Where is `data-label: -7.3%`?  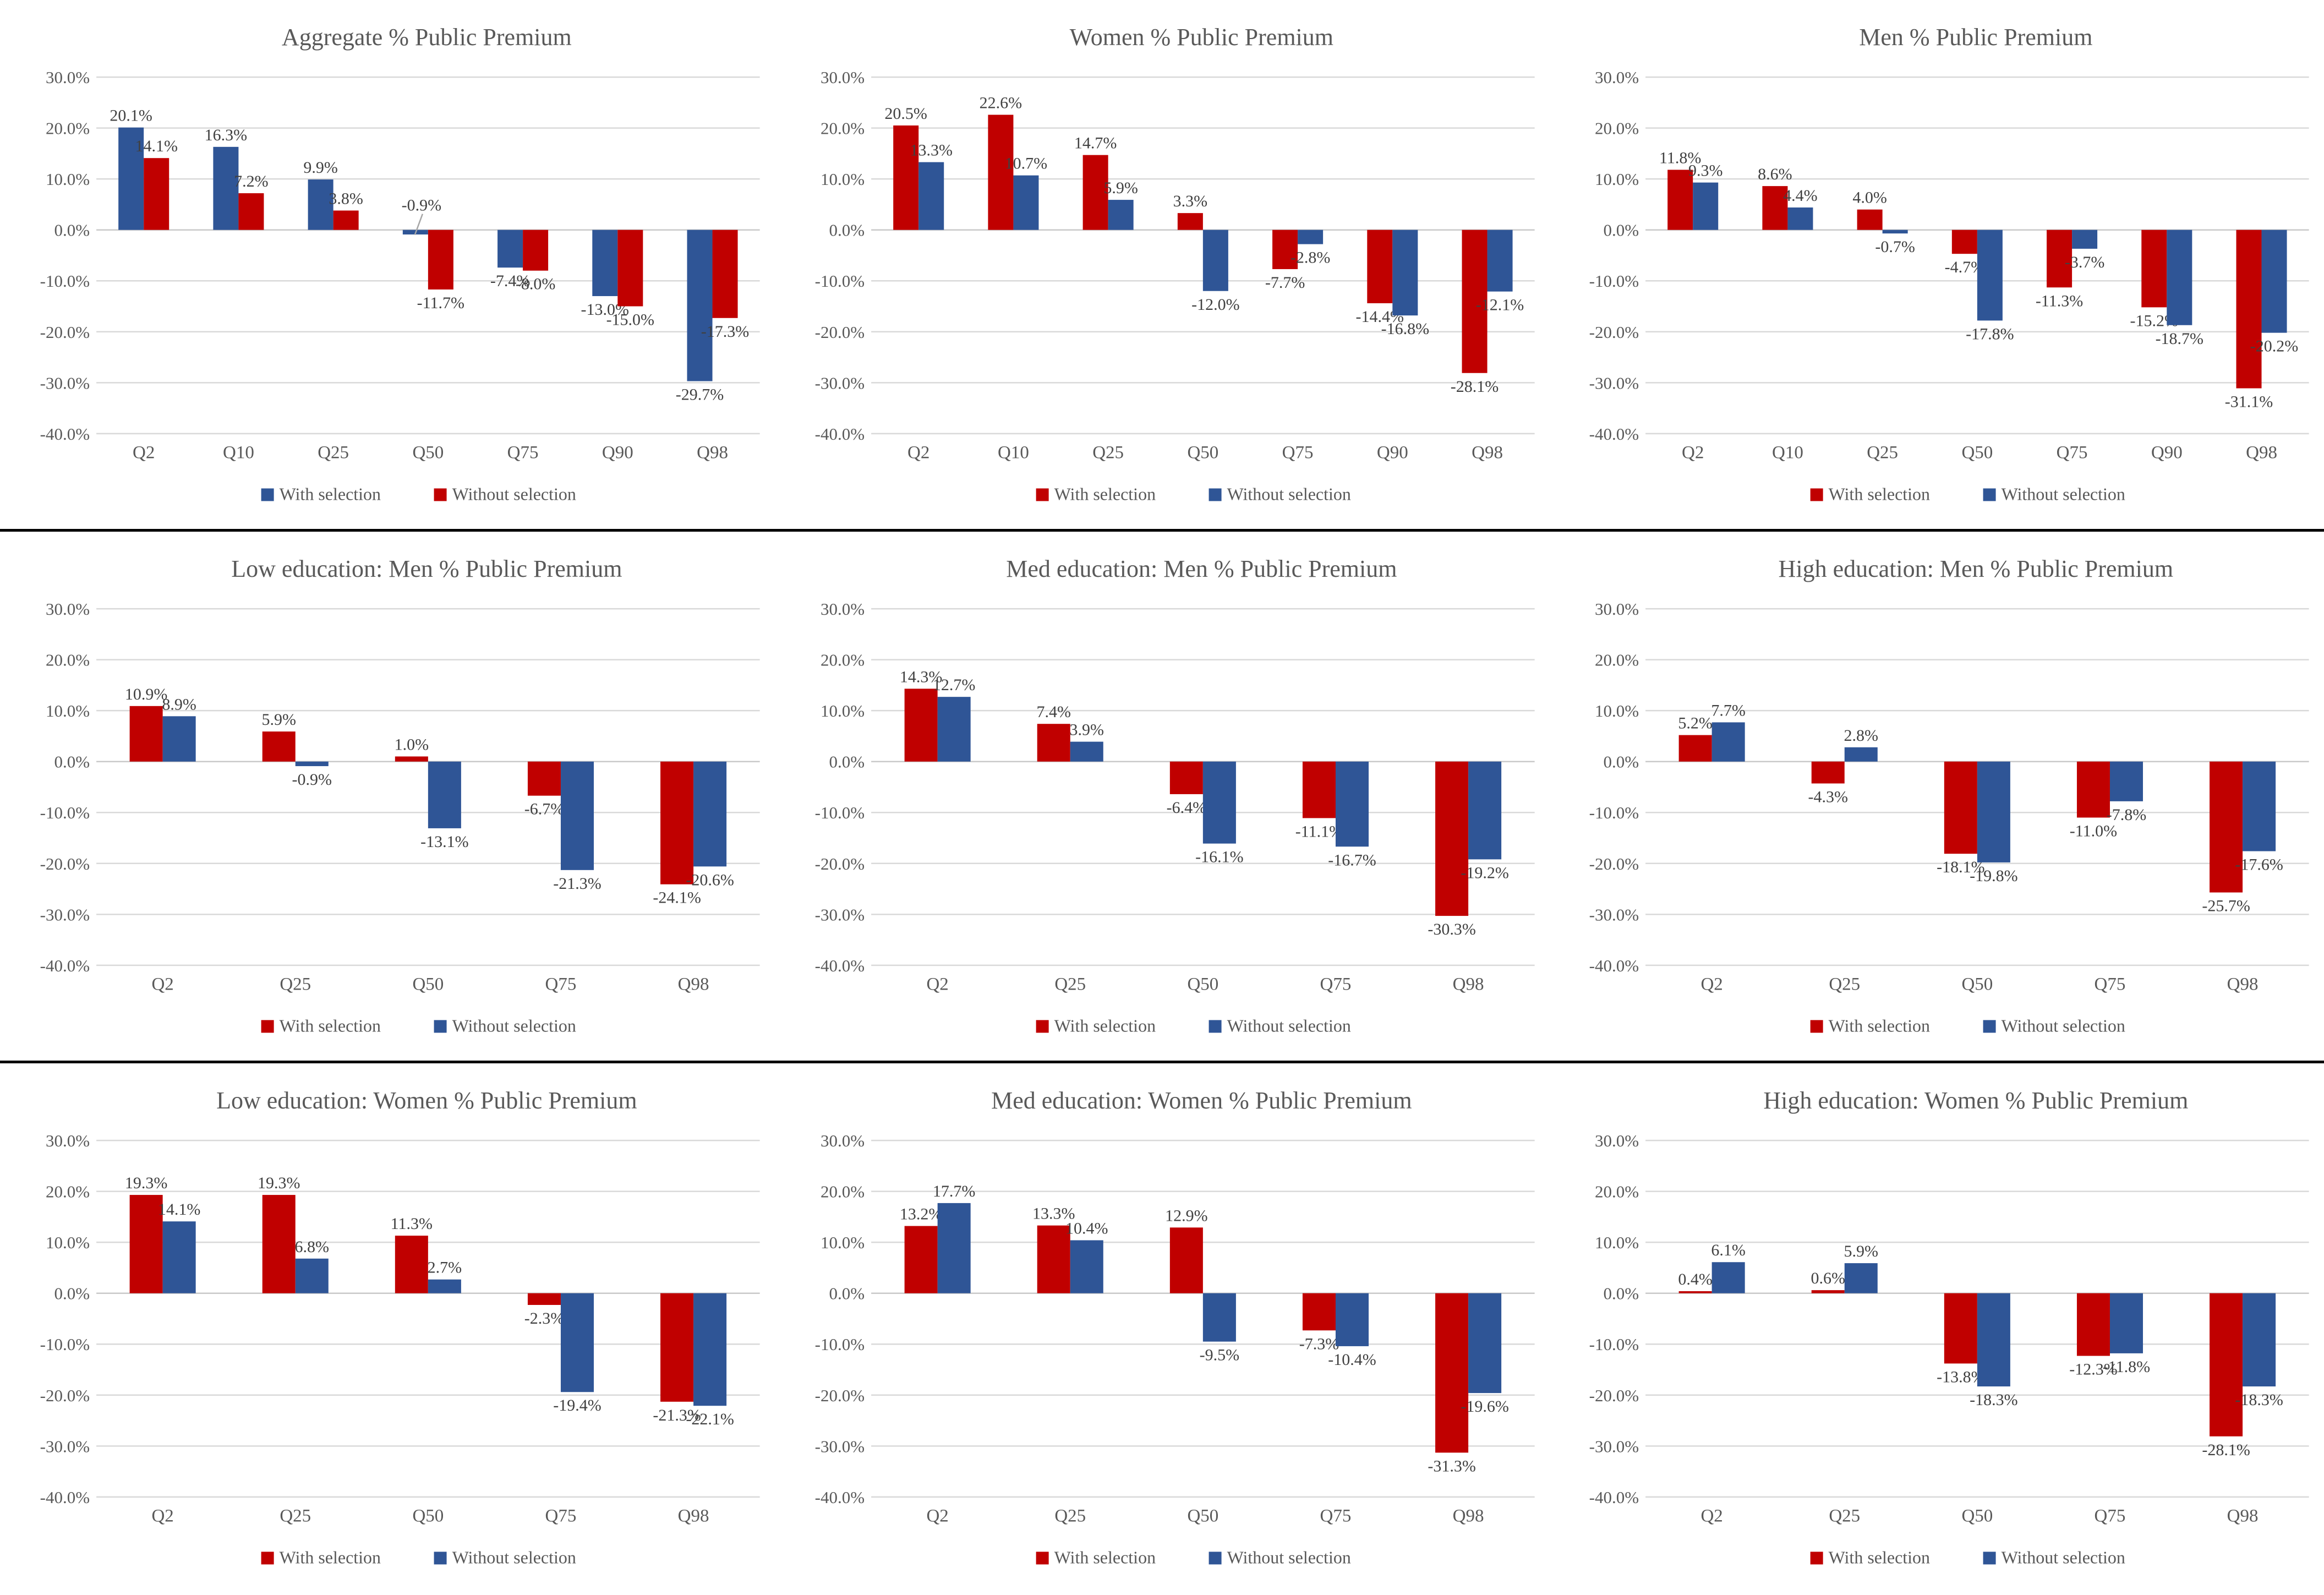
data-label: -7.3% is located at coordinates (1318, 1344).